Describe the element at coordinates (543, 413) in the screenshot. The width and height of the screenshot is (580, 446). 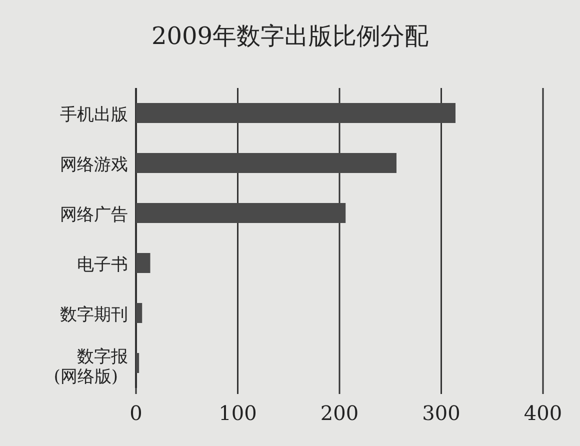
I see `x-tick-label: 400` at that location.